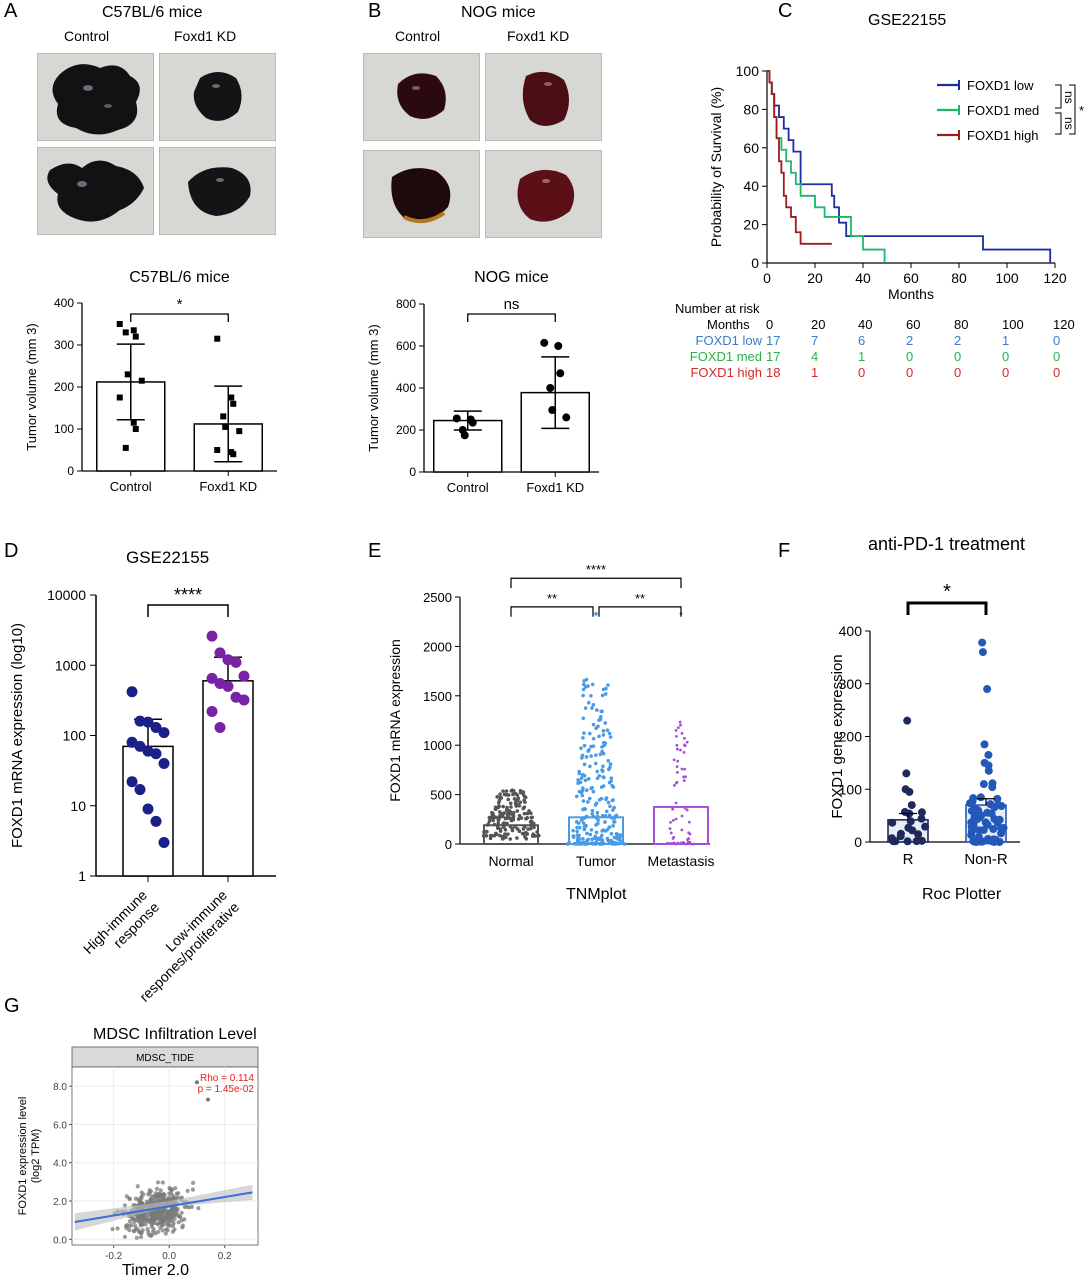 The width and height of the screenshot is (1091, 1280). Describe the element at coordinates (717, 308) in the screenshot. I see `risk-table-header: Number at risk` at that location.